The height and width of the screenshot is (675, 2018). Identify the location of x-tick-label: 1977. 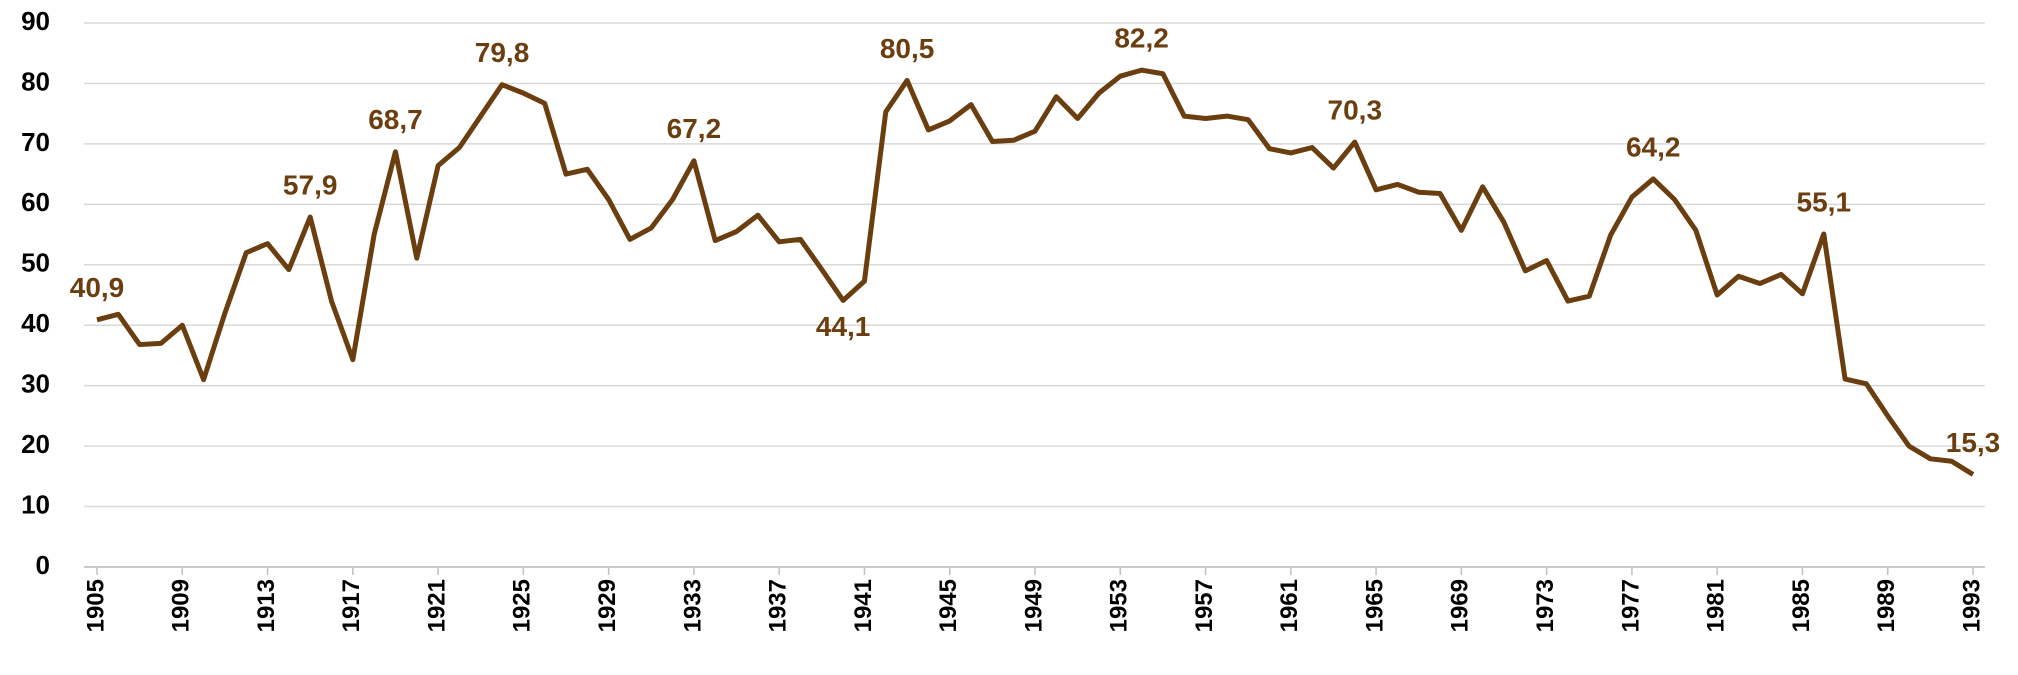
(1630, 605).